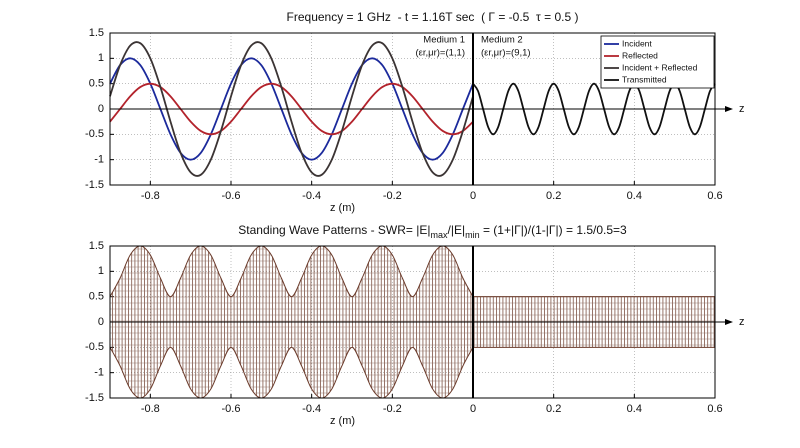 This screenshot has height=448, width=800. What do you see at coordinates (553, 230) in the screenshot?
I see `title-part: = (1+|Γ|)/(1-|Γ|) = 1.5/0.5=3` at bounding box center [553, 230].